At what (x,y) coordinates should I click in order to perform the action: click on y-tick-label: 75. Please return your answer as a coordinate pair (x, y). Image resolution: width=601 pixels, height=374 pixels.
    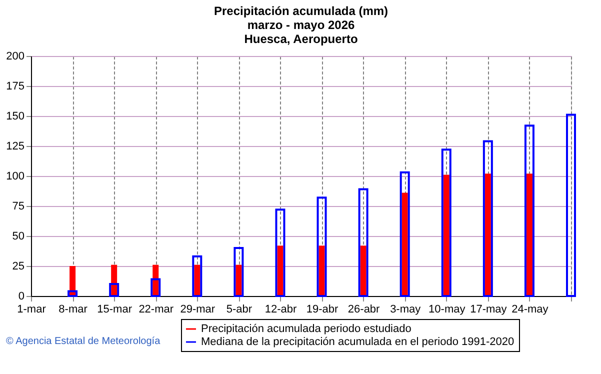
    Looking at the image, I should click on (18, 206).